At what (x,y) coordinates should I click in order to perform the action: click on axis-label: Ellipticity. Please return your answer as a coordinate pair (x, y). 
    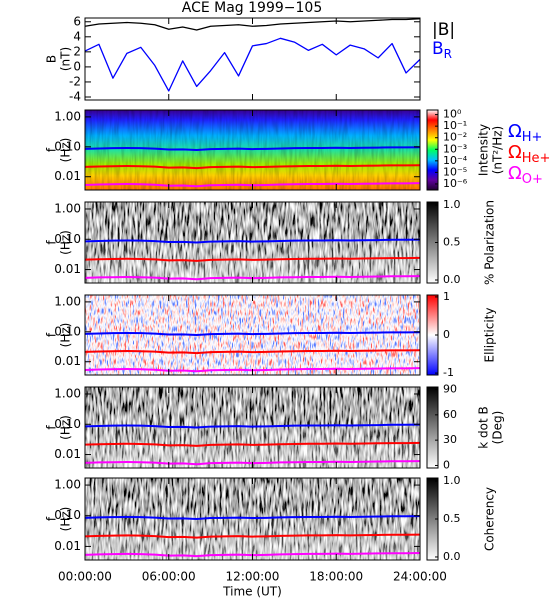
    Looking at the image, I should click on (490, 335).